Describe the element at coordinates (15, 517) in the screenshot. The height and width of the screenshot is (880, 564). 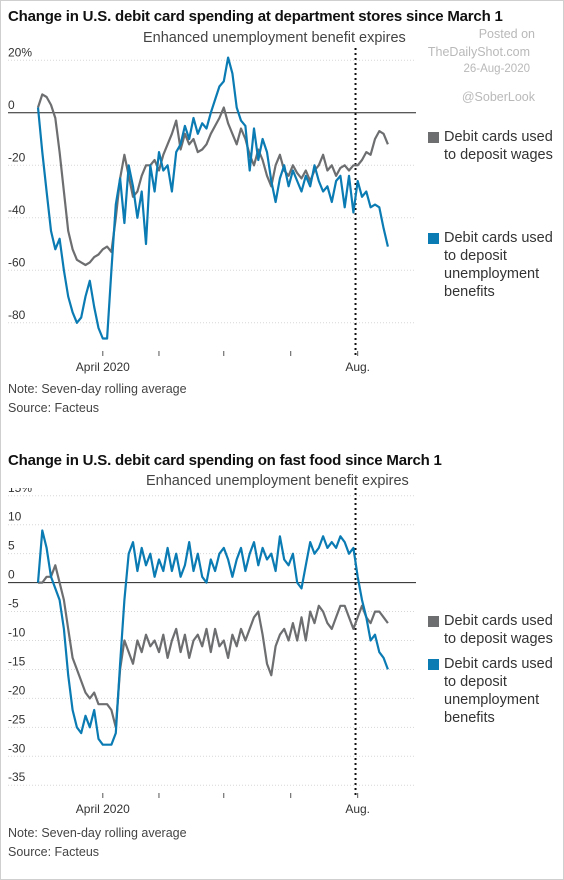
I see `y-tick-label: 10` at that location.